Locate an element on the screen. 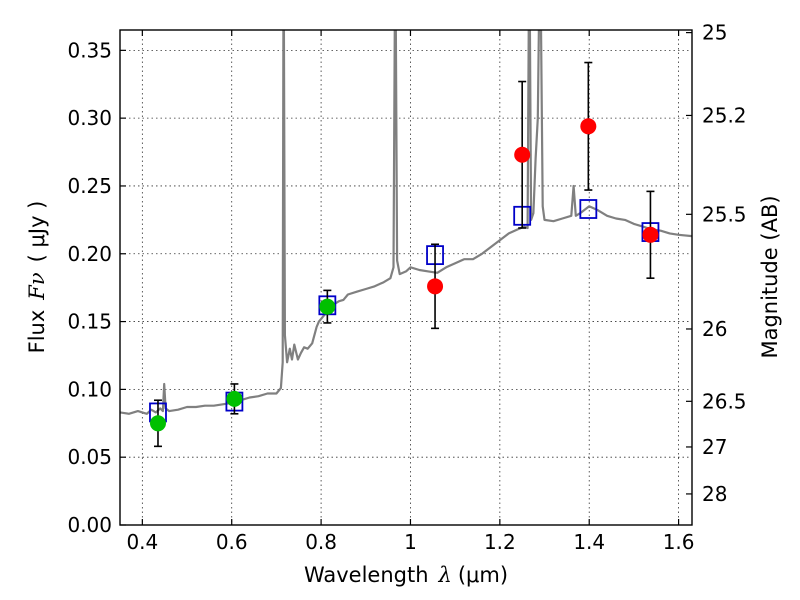  right-axis-title: Magnitude (AB) is located at coordinates (770, 276).